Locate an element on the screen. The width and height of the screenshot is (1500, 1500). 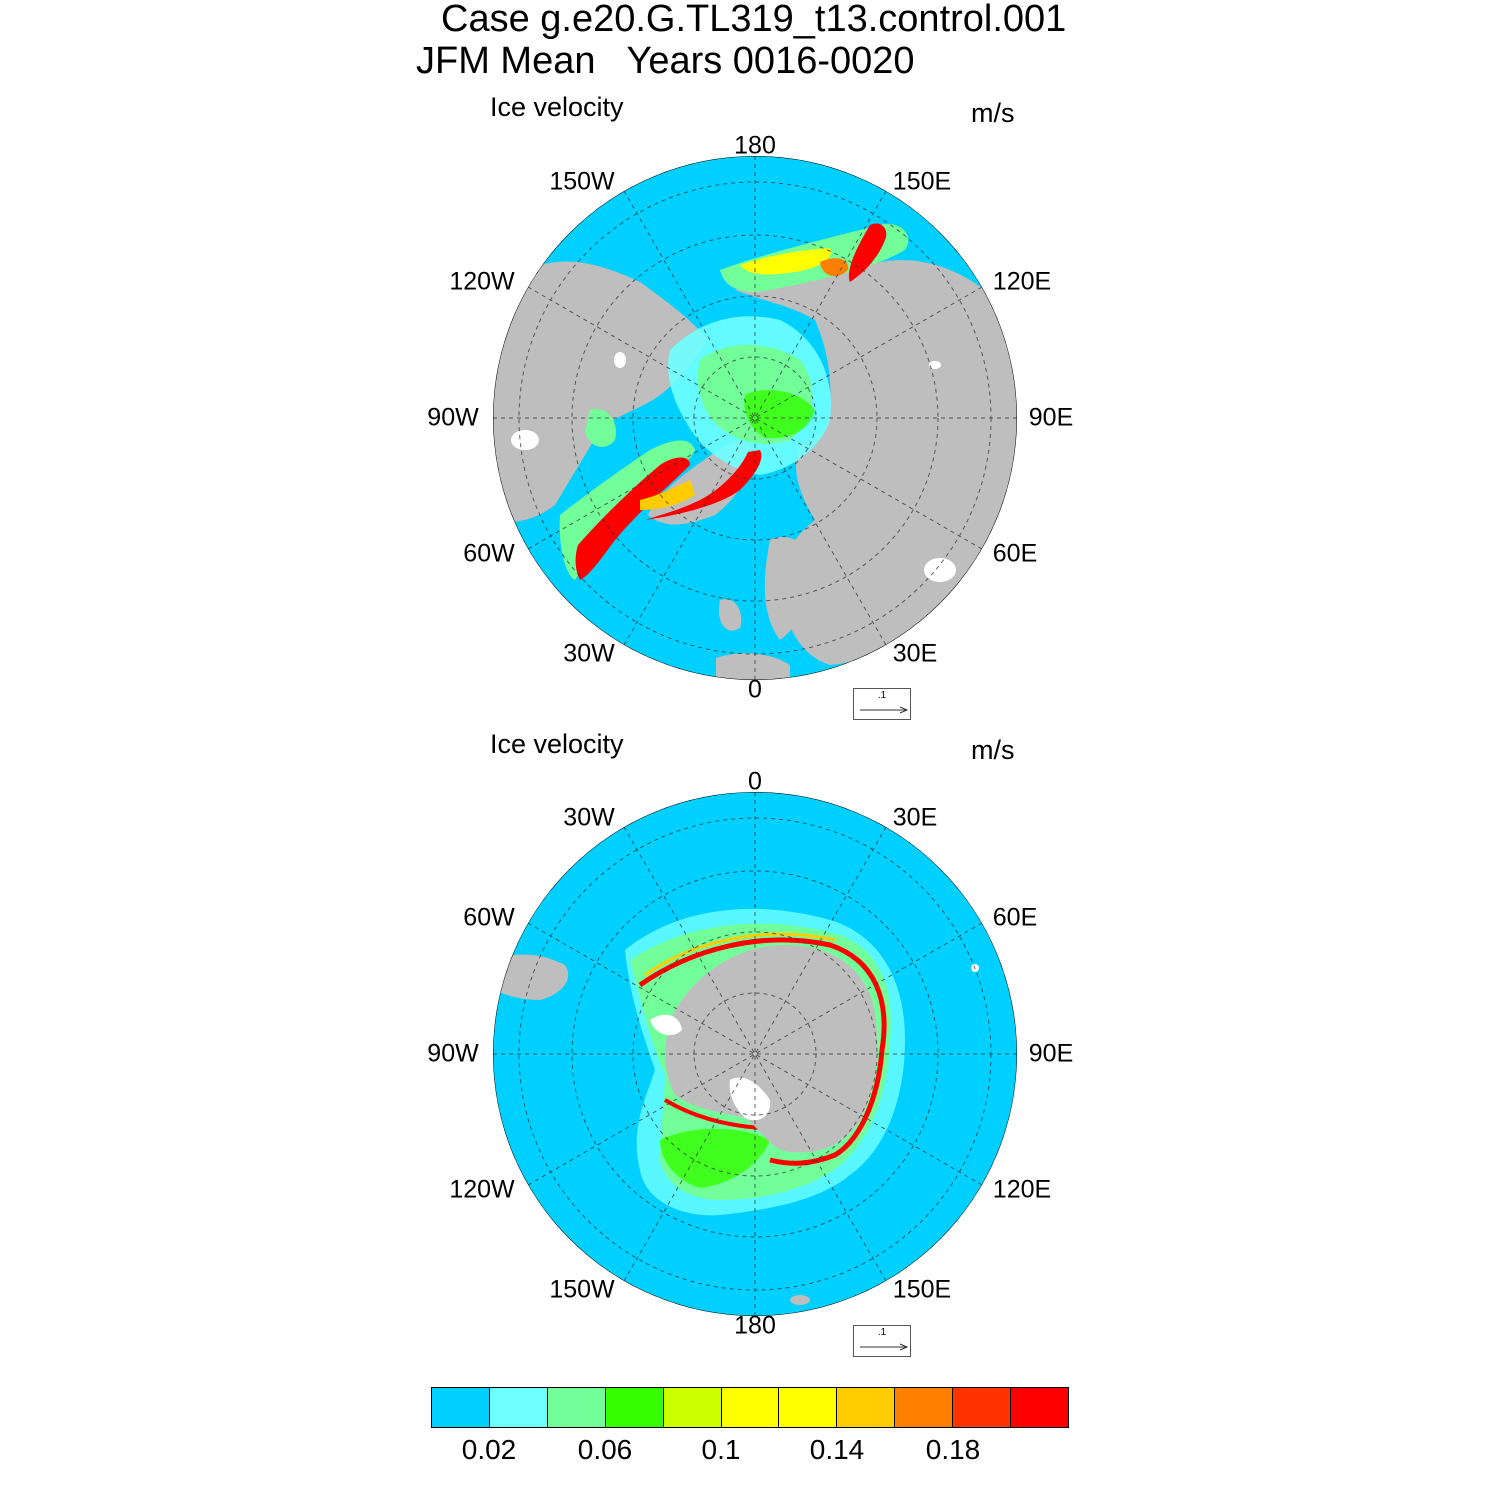
north-lon-label: 150W is located at coordinates (582, 181).